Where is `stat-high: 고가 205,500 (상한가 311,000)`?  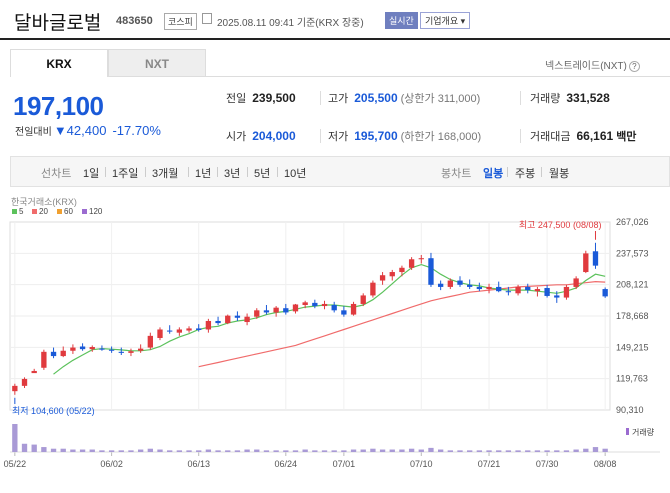 stat-high: 고가 205,500 (상한가 311,000) is located at coordinates (404, 98).